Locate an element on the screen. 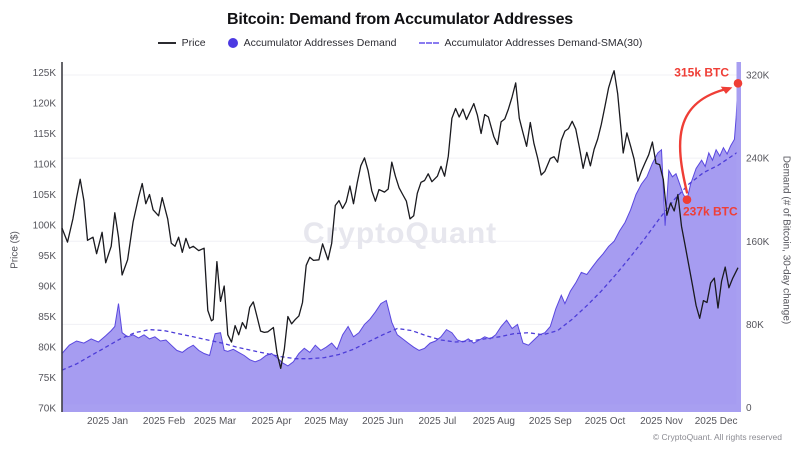 The width and height of the screenshot is (800, 450). legend-label-demand-sma: Accumulator Addresses Demand-SMA(30) is located at coordinates (543, 43).